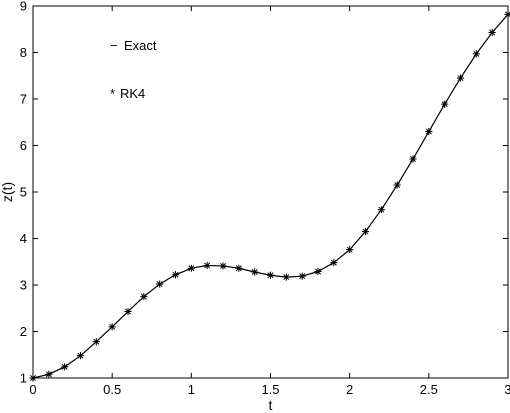 Image resolution: width=510 pixels, height=413 pixels. What do you see at coordinates (23, 285) in the screenshot?
I see `y-tick-label: 3` at bounding box center [23, 285].